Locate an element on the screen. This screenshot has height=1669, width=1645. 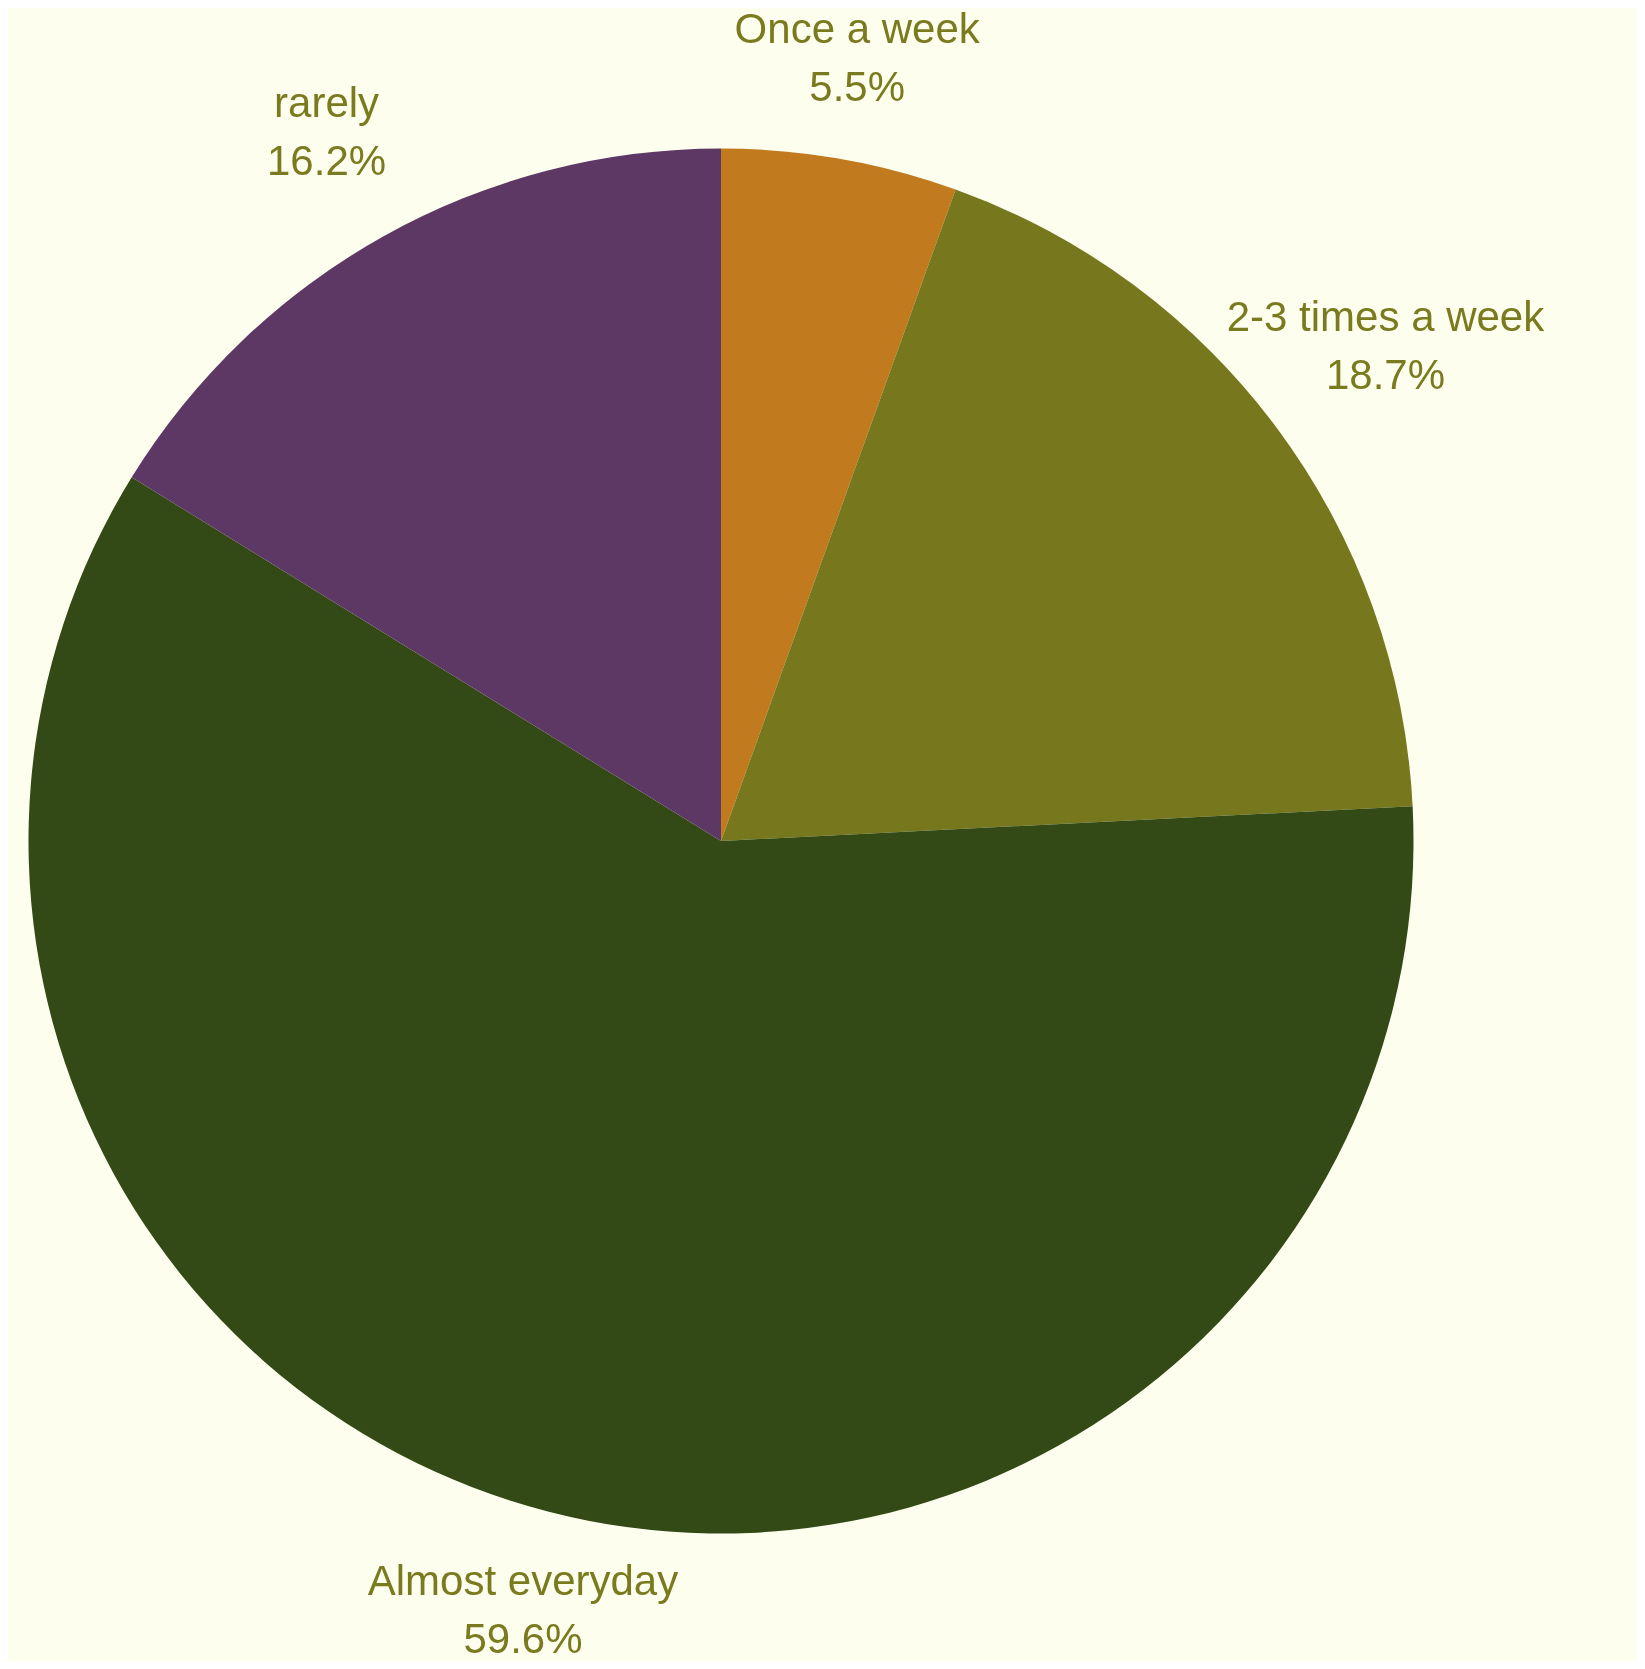
slice-label: Almost everyday is located at coordinates (523, 1580).